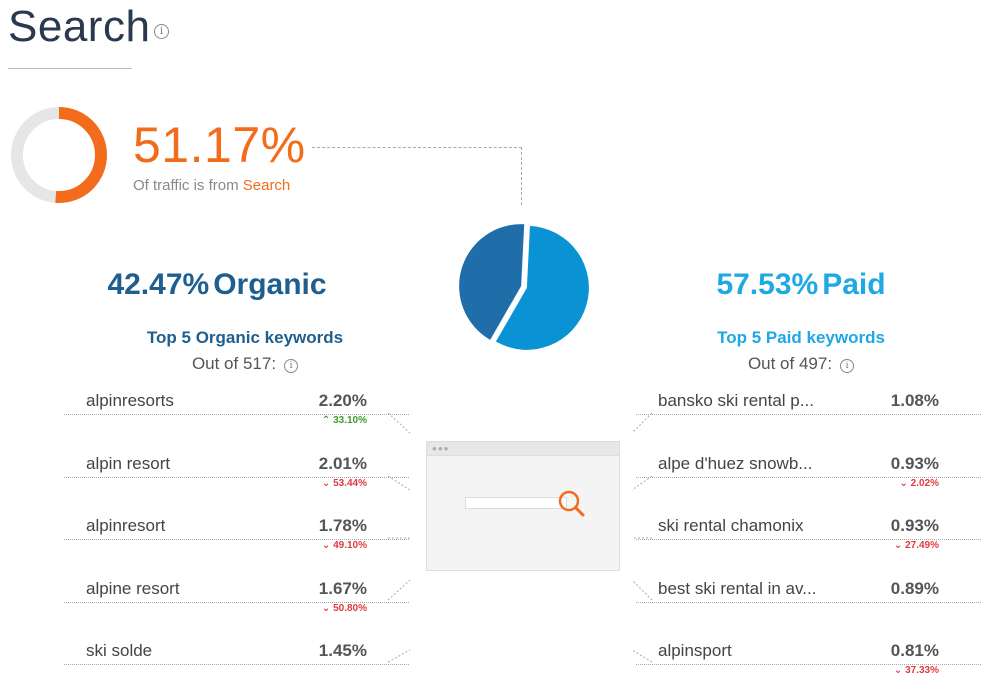 The height and width of the screenshot is (695, 991). Describe the element at coordinates (186, 185) in the screenshot. I see `traffic-note-prefix: Of traffic is from` at that location.